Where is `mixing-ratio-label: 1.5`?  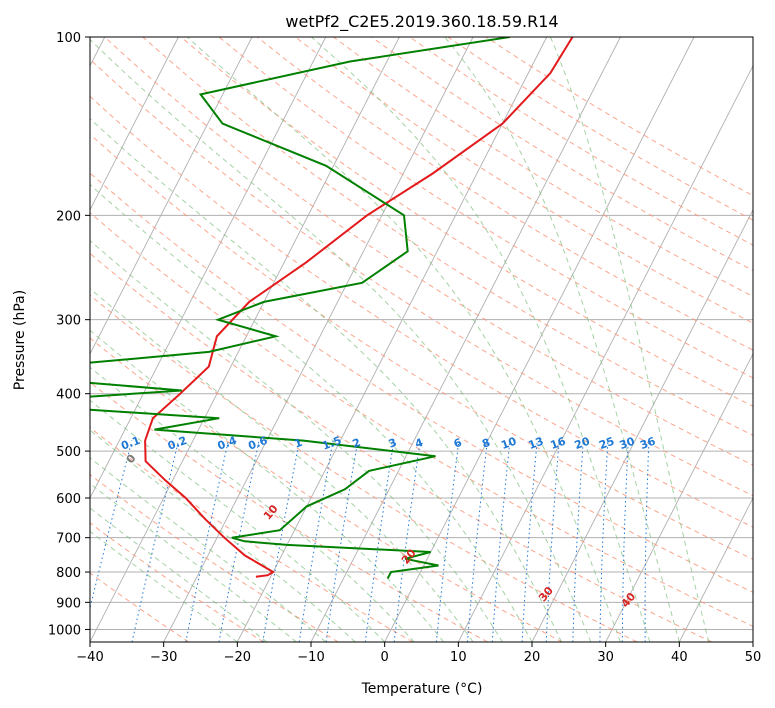 mixing-ratio-label: 1.5 is located at coordinates (331, 443).